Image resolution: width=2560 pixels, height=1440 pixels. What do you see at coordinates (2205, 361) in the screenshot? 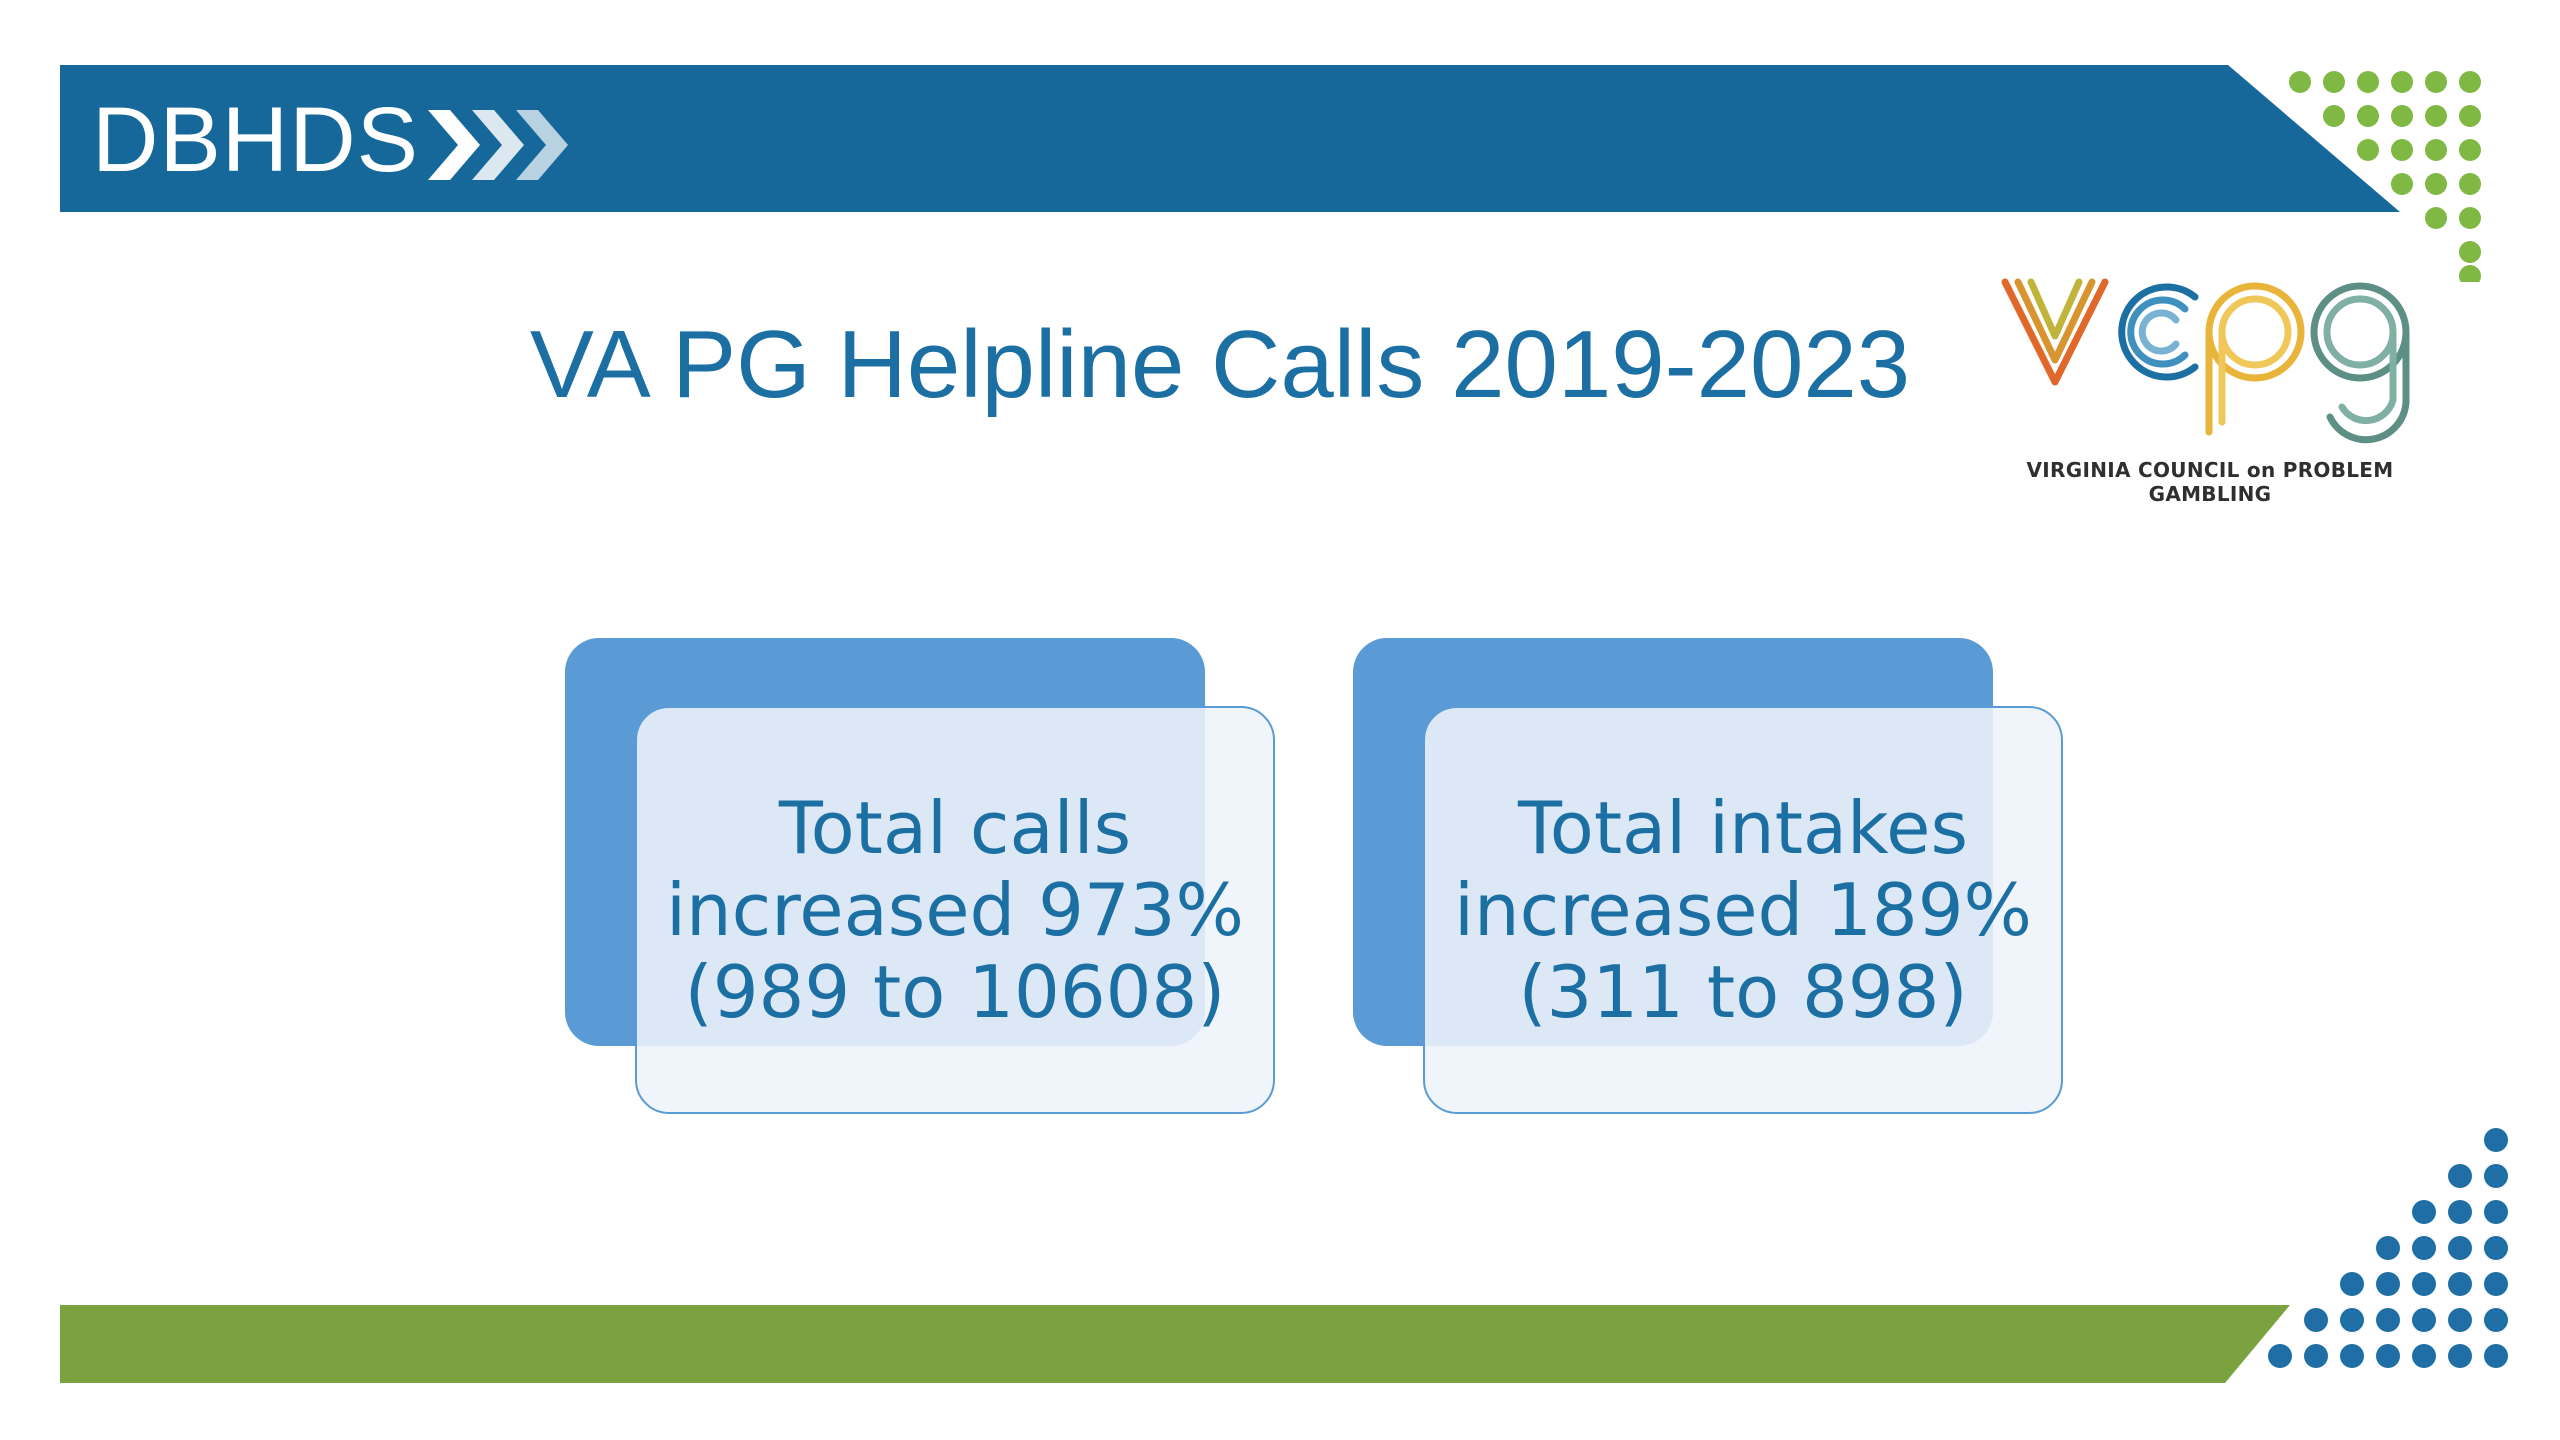
I see `vcpg-logo` at bounding box center [2205, 361].